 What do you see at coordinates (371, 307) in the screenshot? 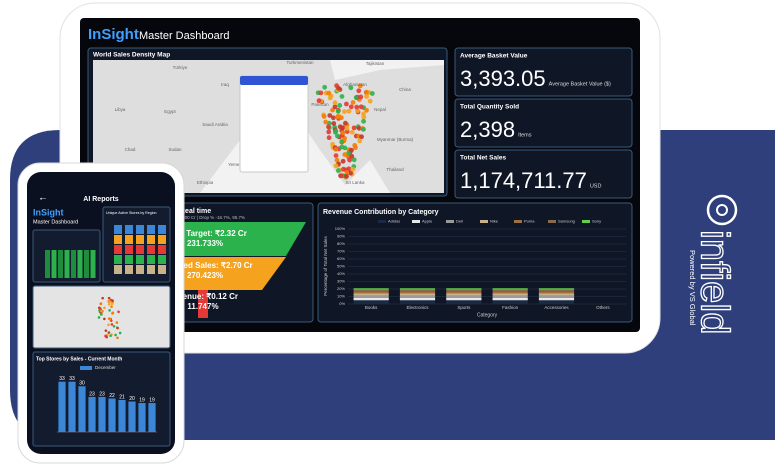
I see `x-tick-label: Books` at bounding box center [371, 307].